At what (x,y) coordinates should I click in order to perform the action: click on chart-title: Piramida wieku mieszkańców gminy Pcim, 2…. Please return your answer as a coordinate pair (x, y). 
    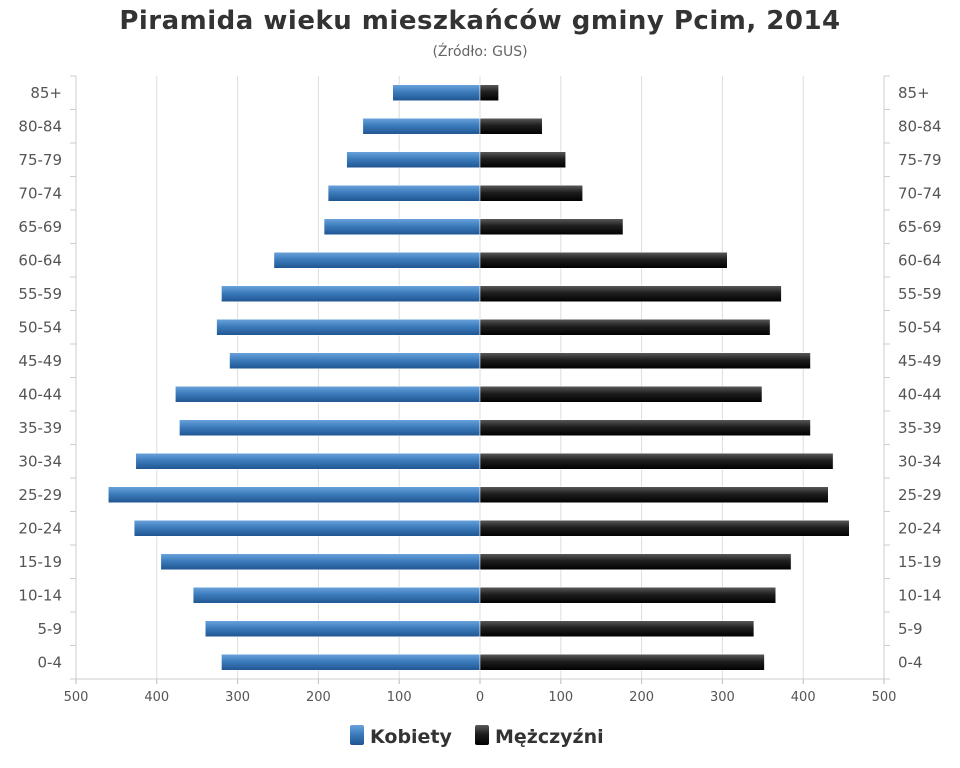
    Looking at the image, I should click on (480, 21).